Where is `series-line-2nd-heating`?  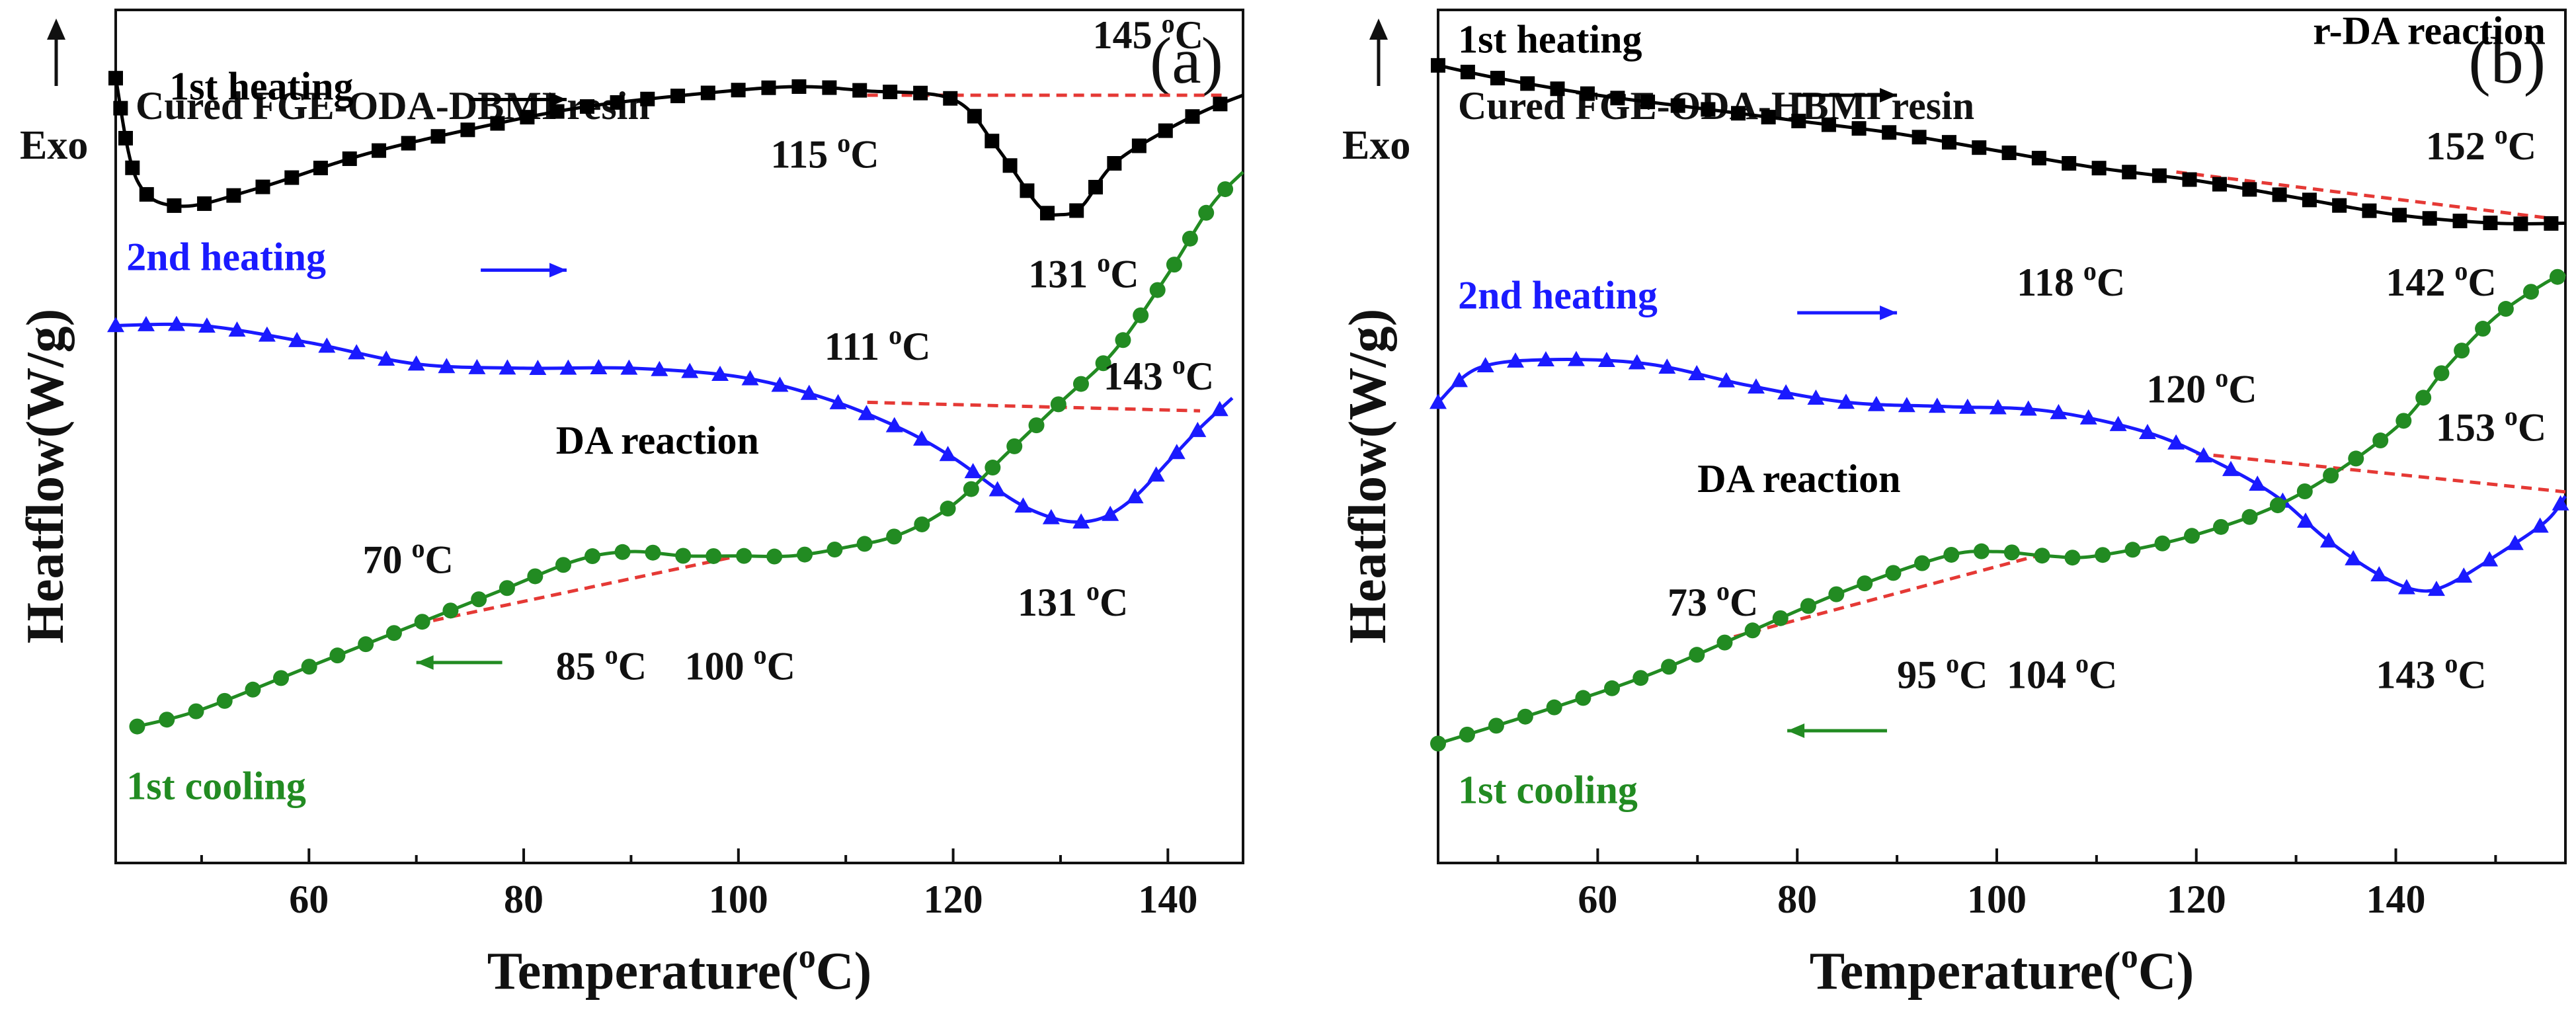
series-line-2nd-heating is located at coordinates (2002, 475).